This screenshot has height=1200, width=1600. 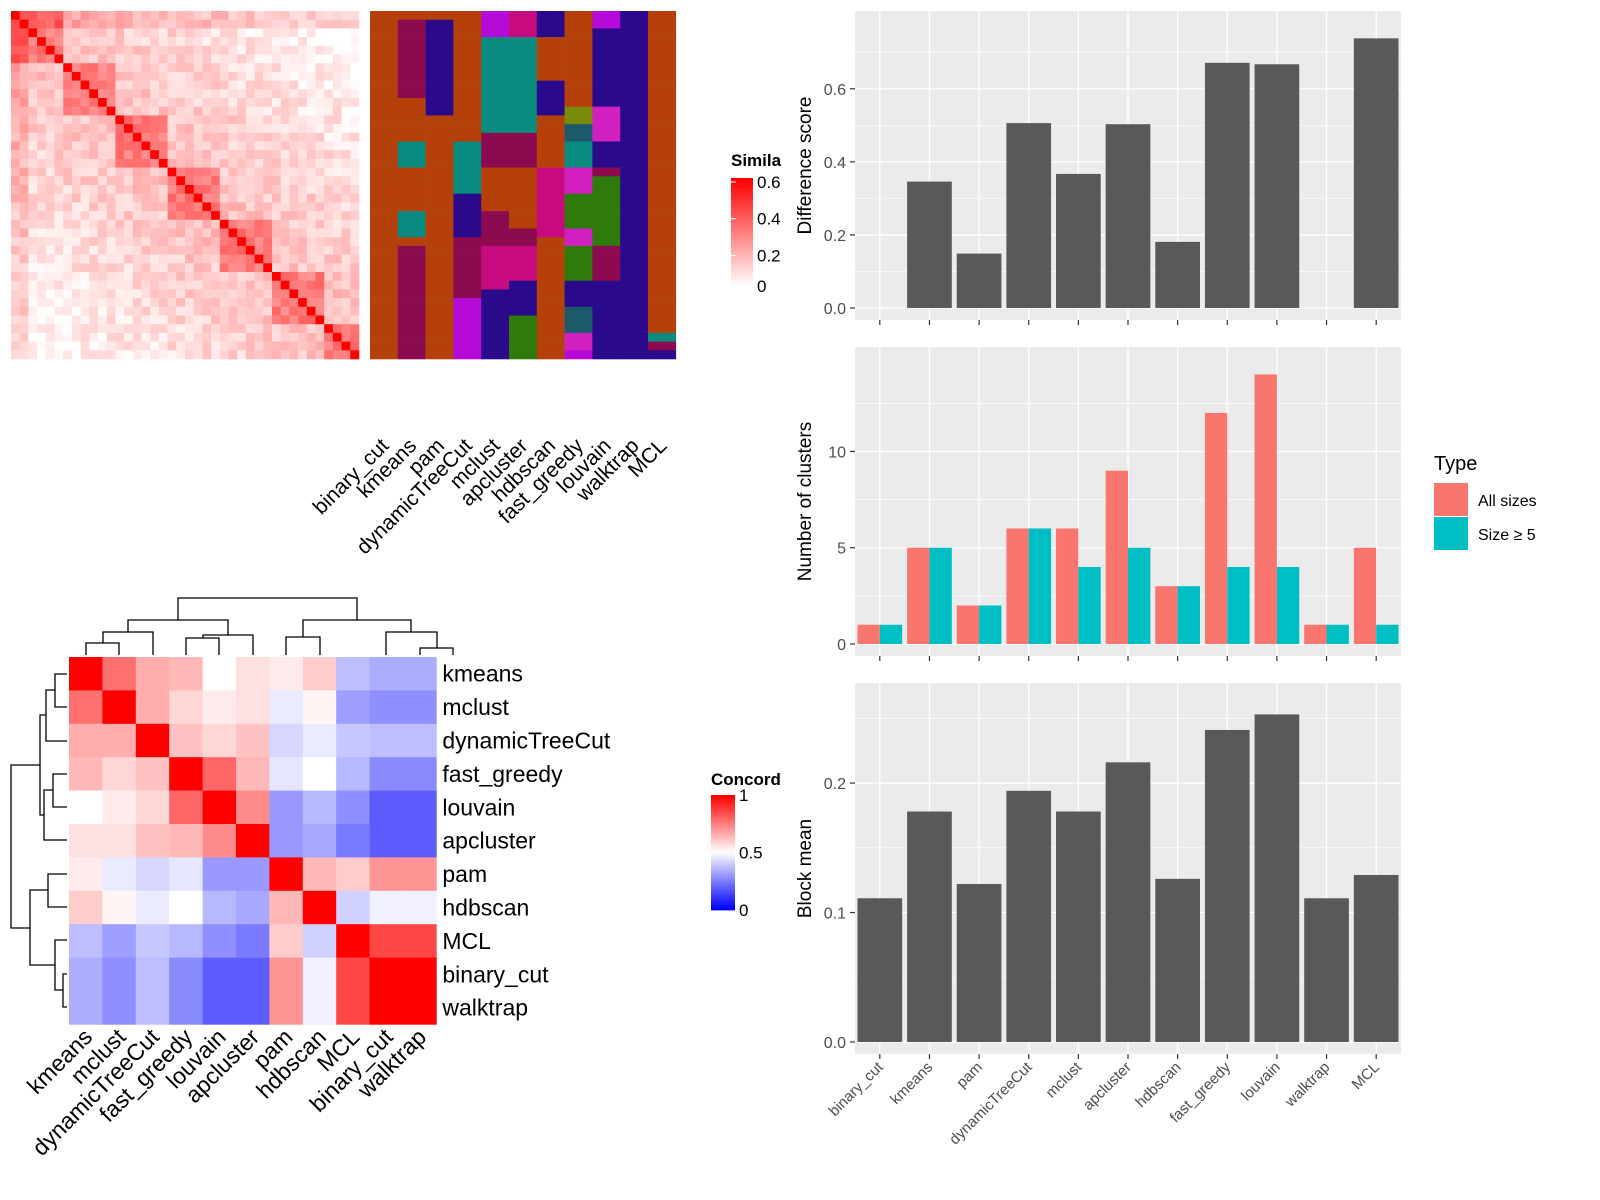 What do you see at coordinates (761, 286) in the screenshot?
I see `similarity-legend-tick-label: 0` at bounding box center [761, 286].